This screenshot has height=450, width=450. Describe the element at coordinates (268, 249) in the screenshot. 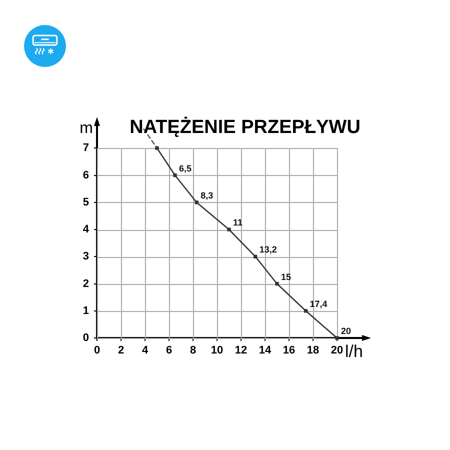

I see `annotation: 13,2` at that location.